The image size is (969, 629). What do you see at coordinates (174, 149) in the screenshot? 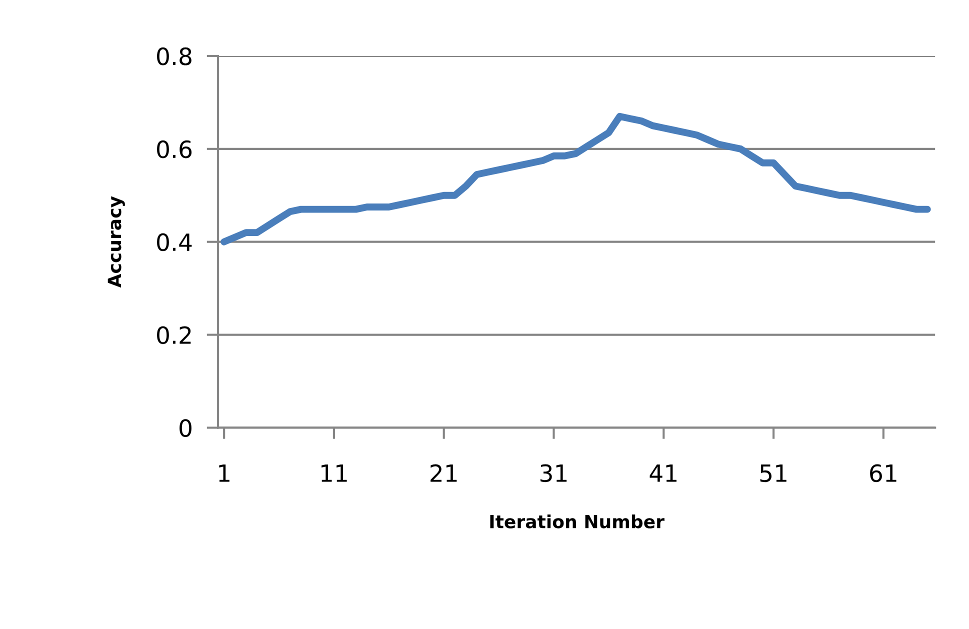
I see `y-tick-label: 0.6` at bounding box center [174, 149].